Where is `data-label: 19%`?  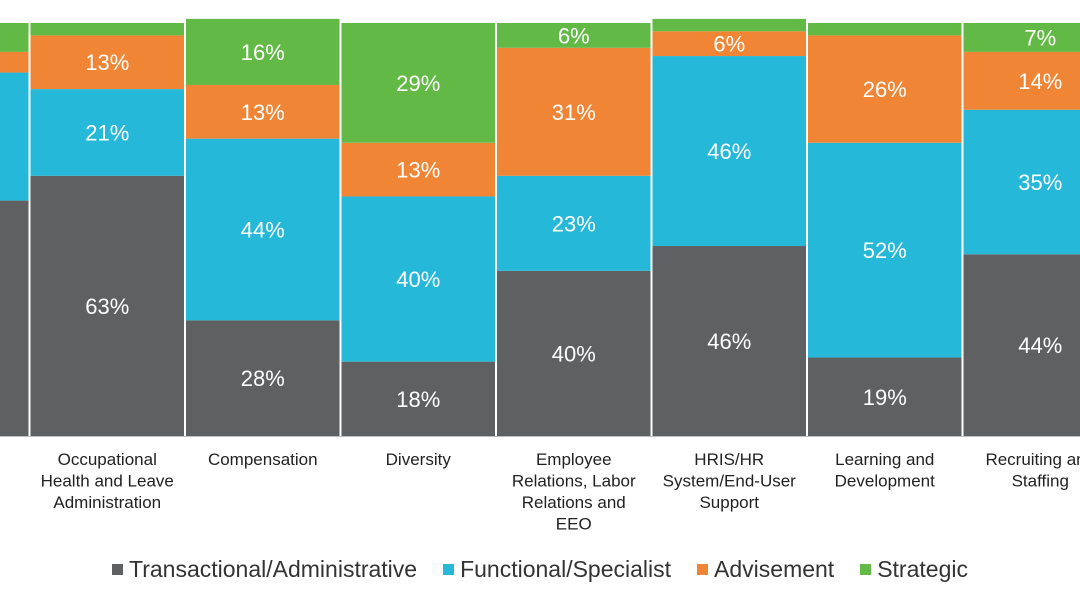
data-label: 19% is located at coordinates (885, 397).